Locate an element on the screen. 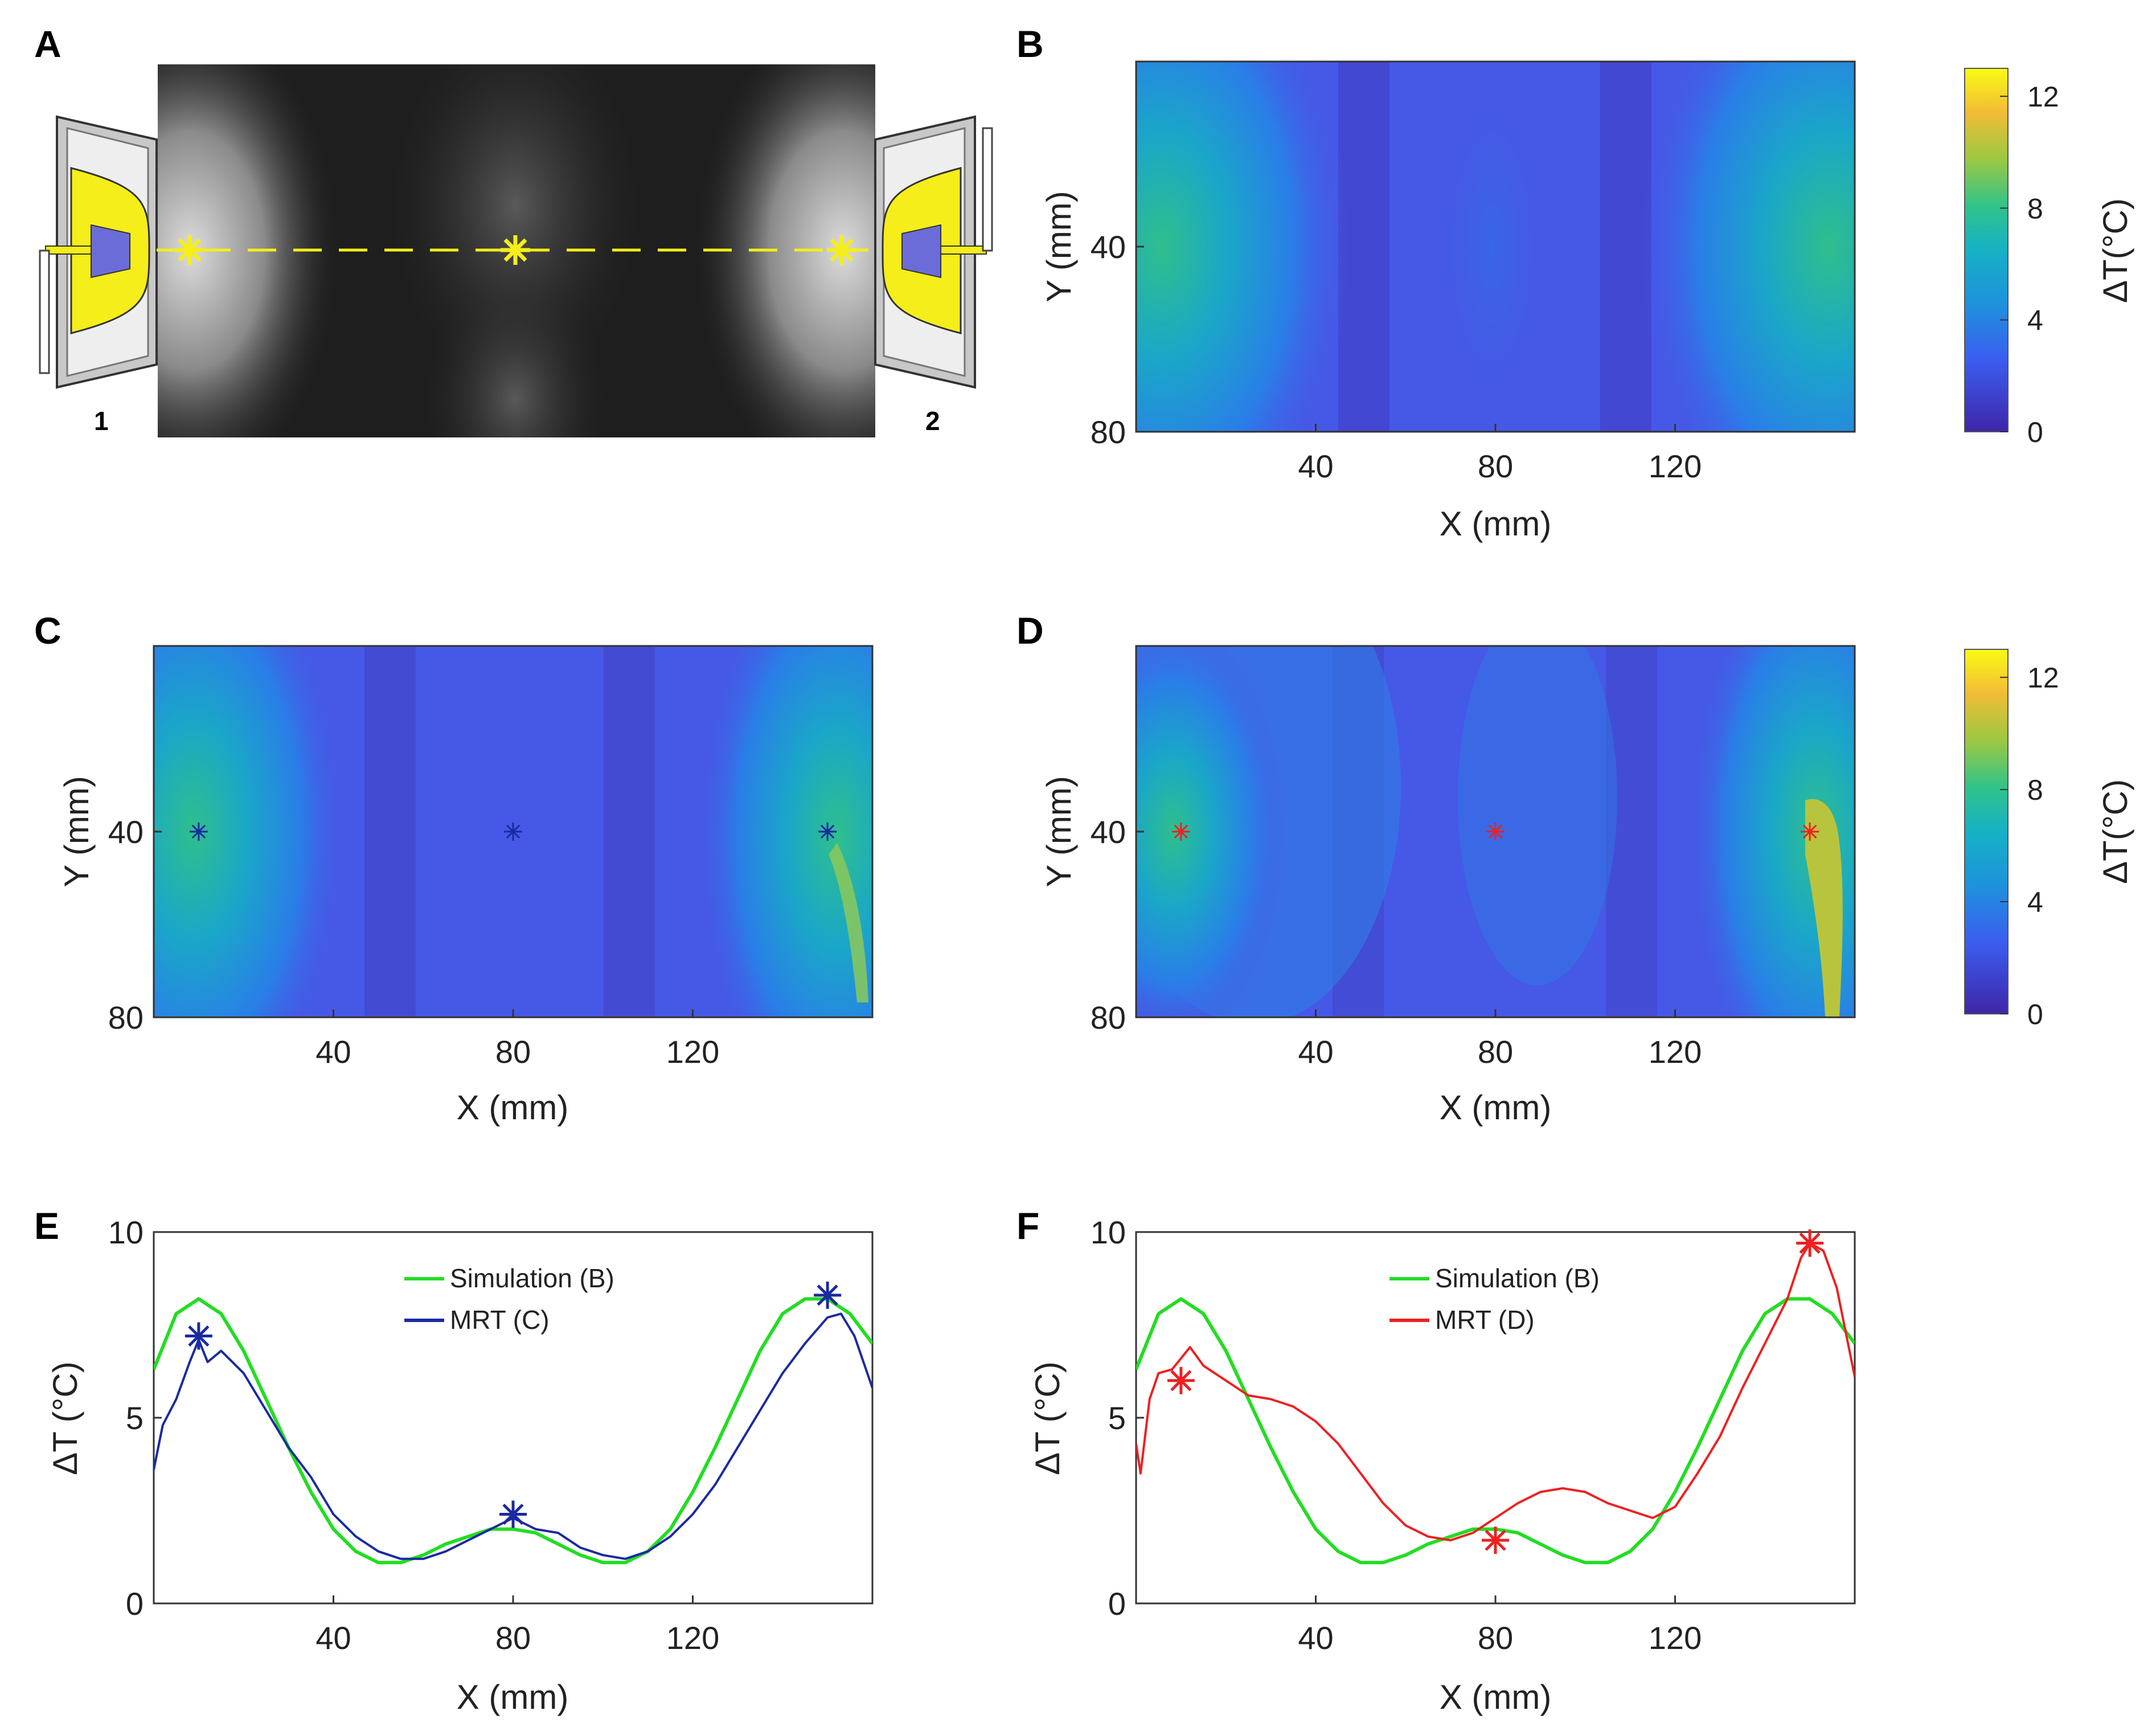 Image resolution: width=2156 pixels, height=1731 pixels. series-e is located at coordinates (513, 1431).